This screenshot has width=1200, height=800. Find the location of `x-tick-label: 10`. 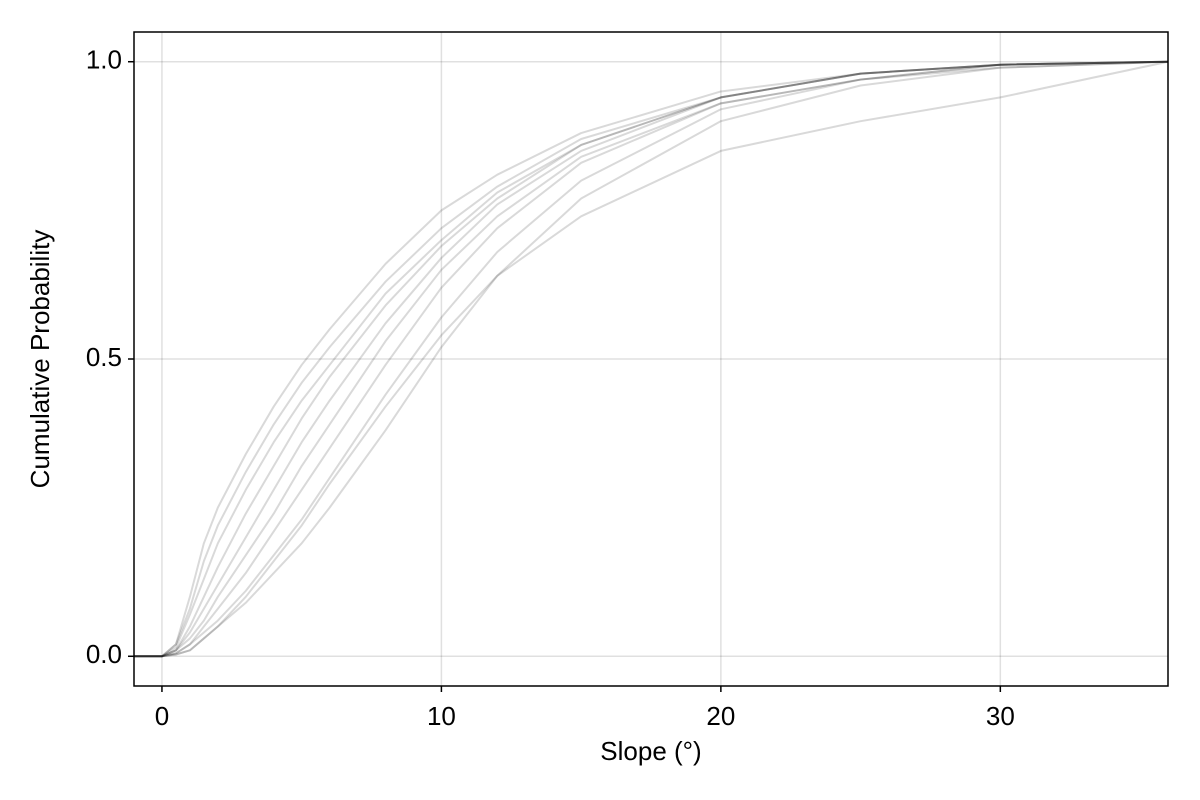

x-tick-label: 10 is located at coordinates (441, 716).